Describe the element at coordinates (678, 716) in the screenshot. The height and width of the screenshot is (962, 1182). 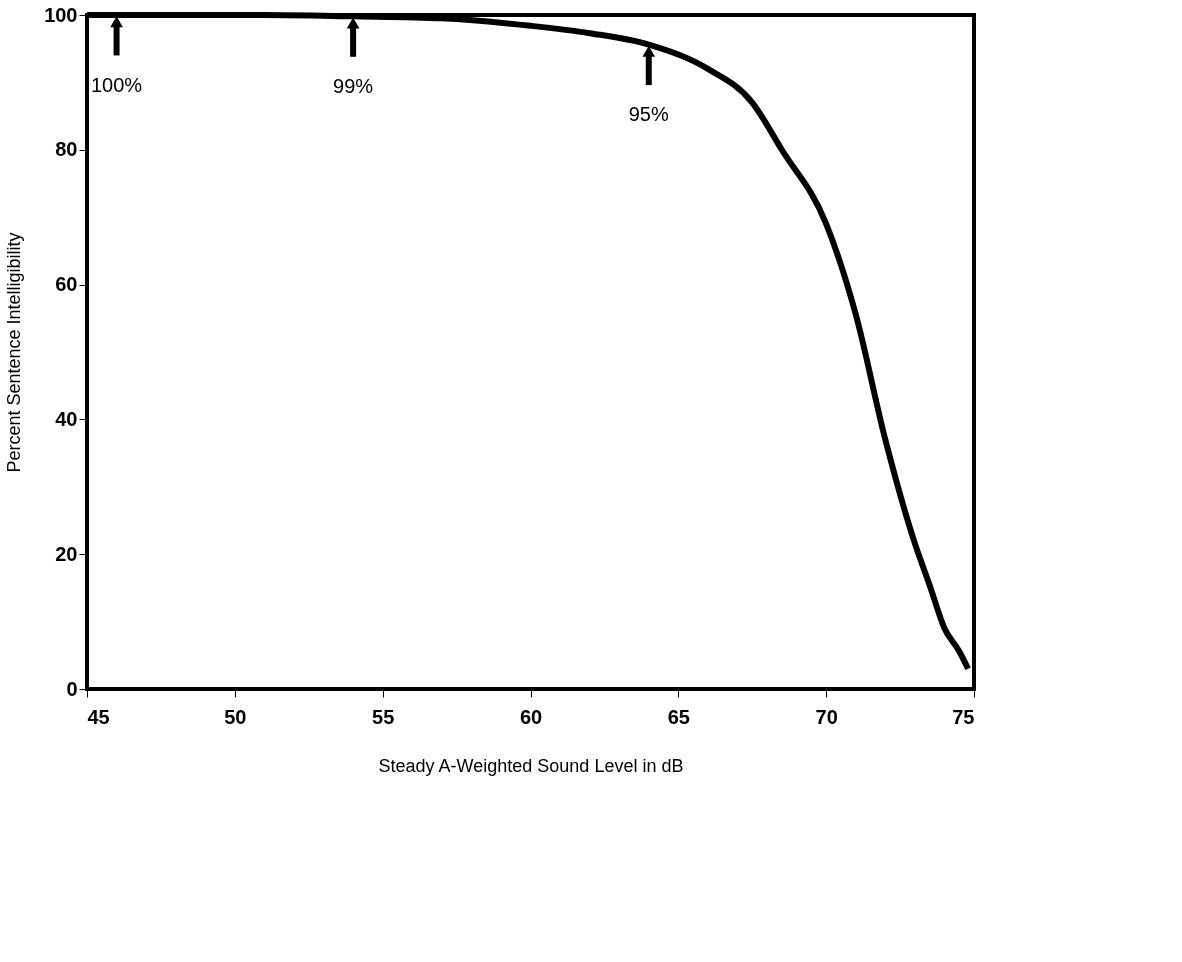
I see `x-tick-label: 65` at that location.